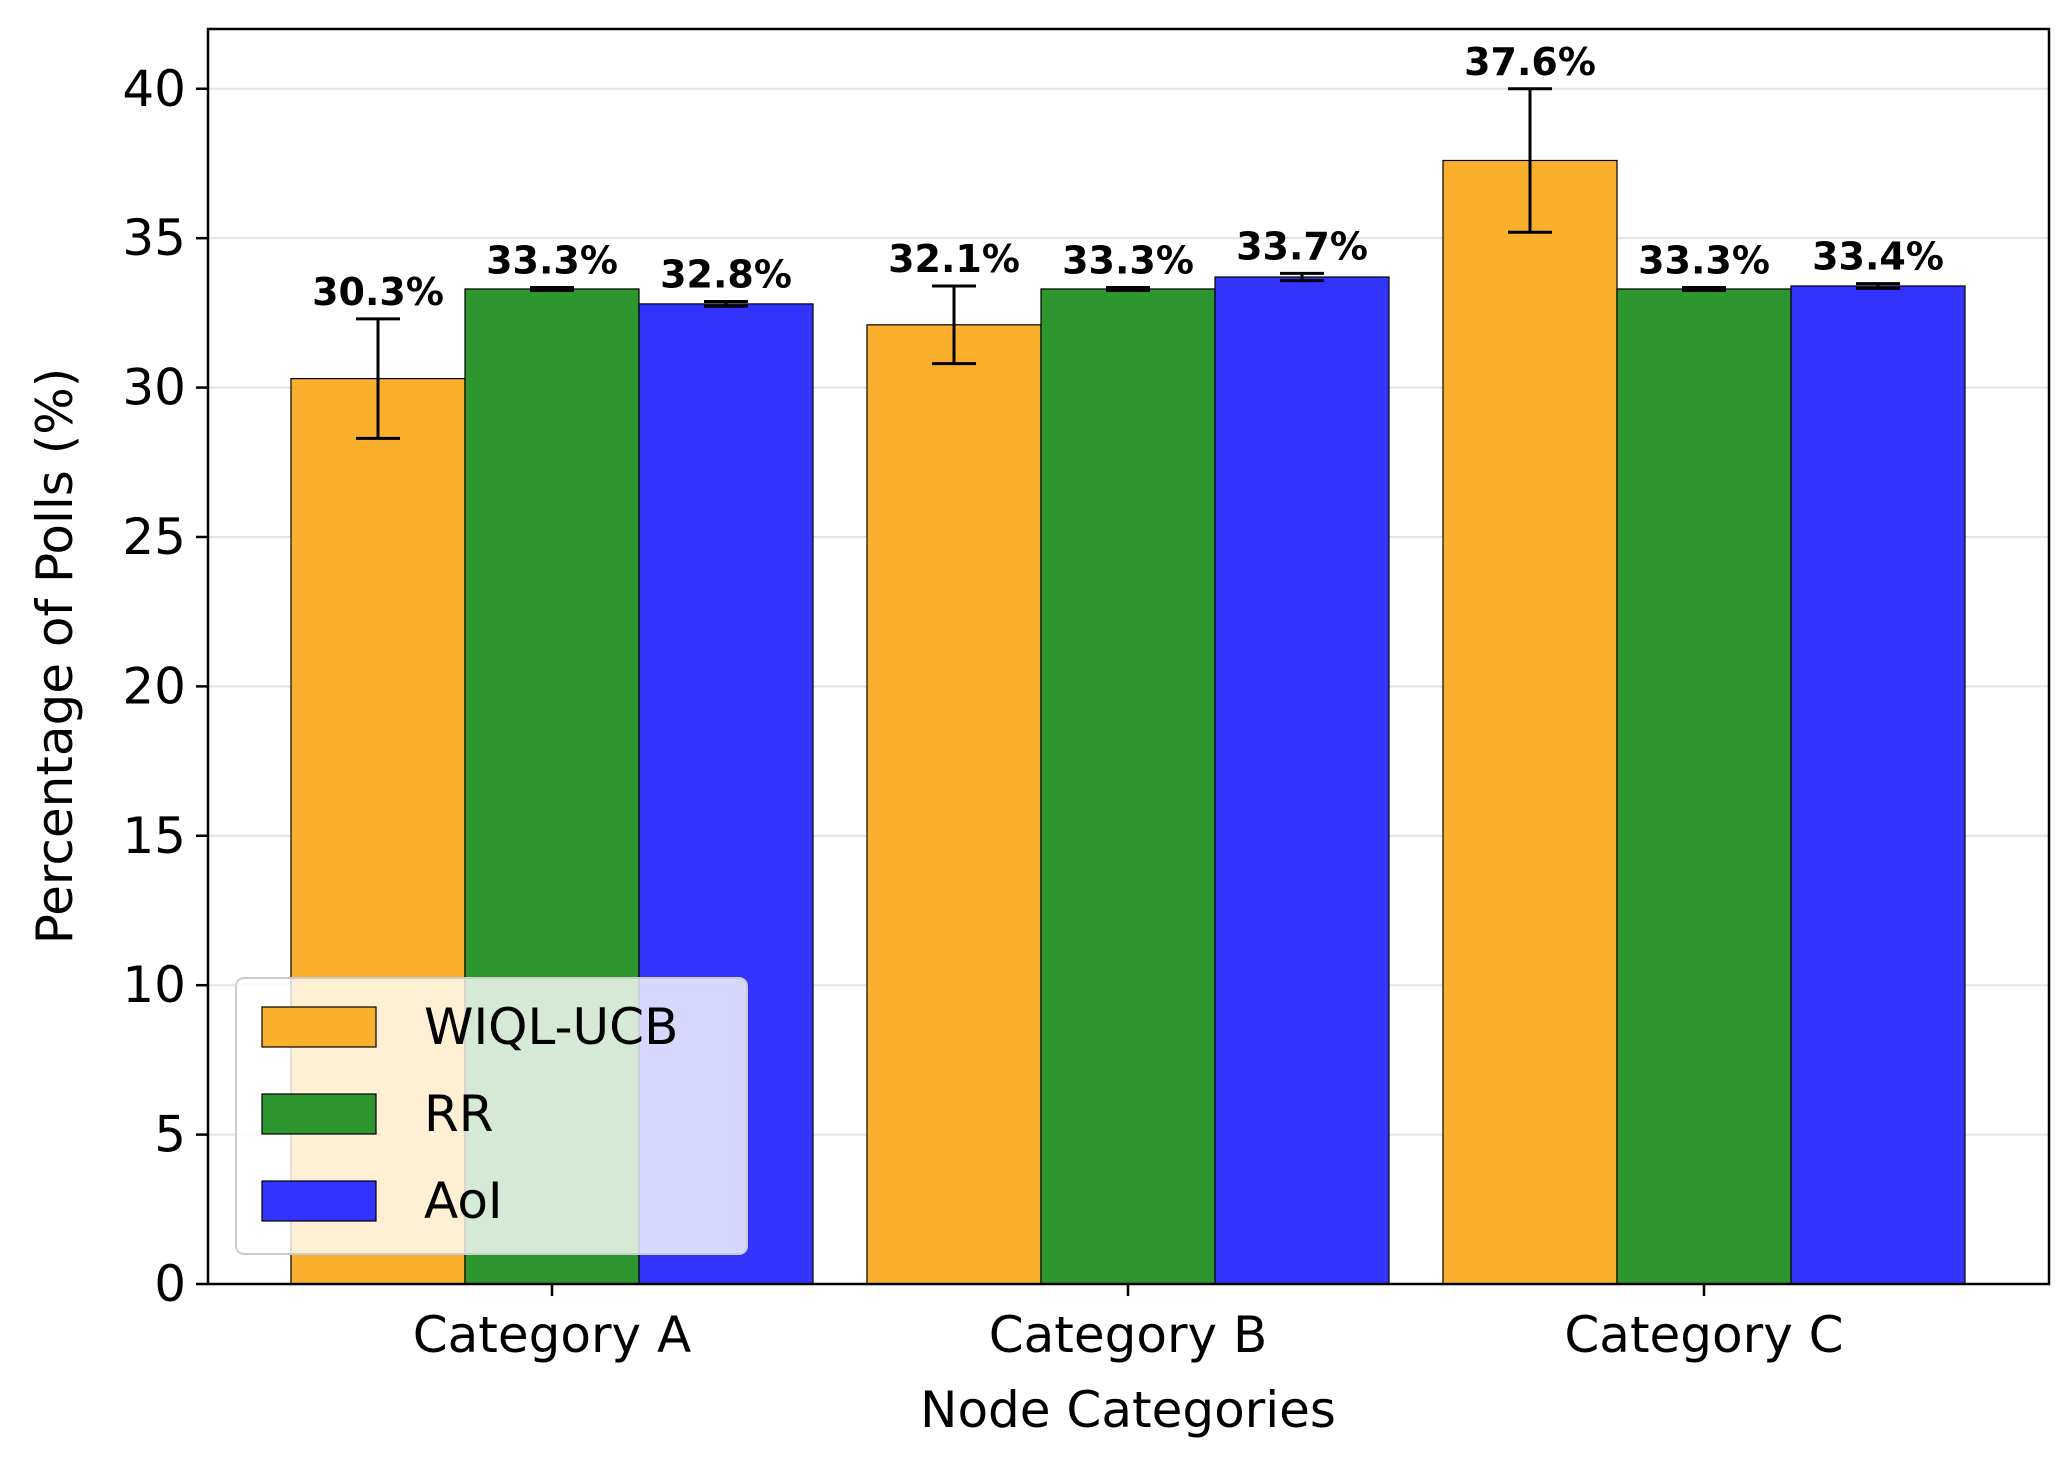 The image size is (2069, 1475). What do you see at coordinates (1530, 62) in the screenshot?
I see `data-label: 37.6%` at bounding box center [1530, 62].